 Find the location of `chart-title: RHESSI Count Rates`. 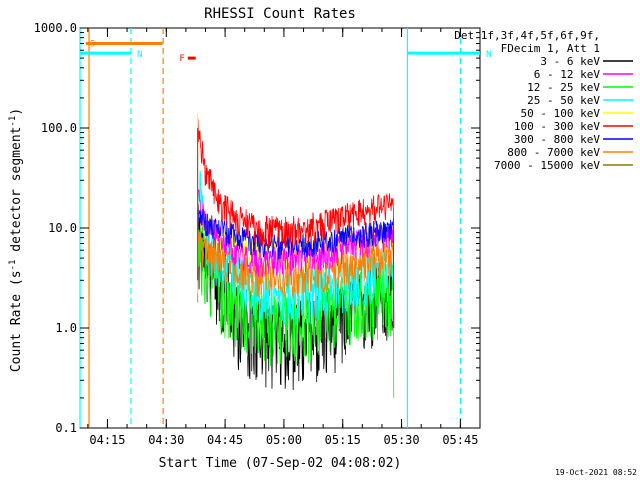

chart-title: RHESSI Count Rates is located at coordinates (280, 14).